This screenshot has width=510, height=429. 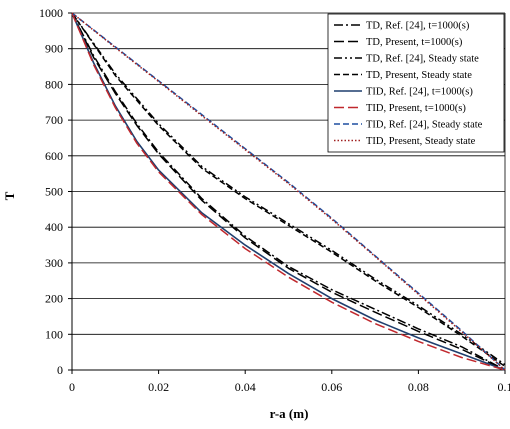 I want to click on y-tick-label: 800, so click(x=54, y=84).